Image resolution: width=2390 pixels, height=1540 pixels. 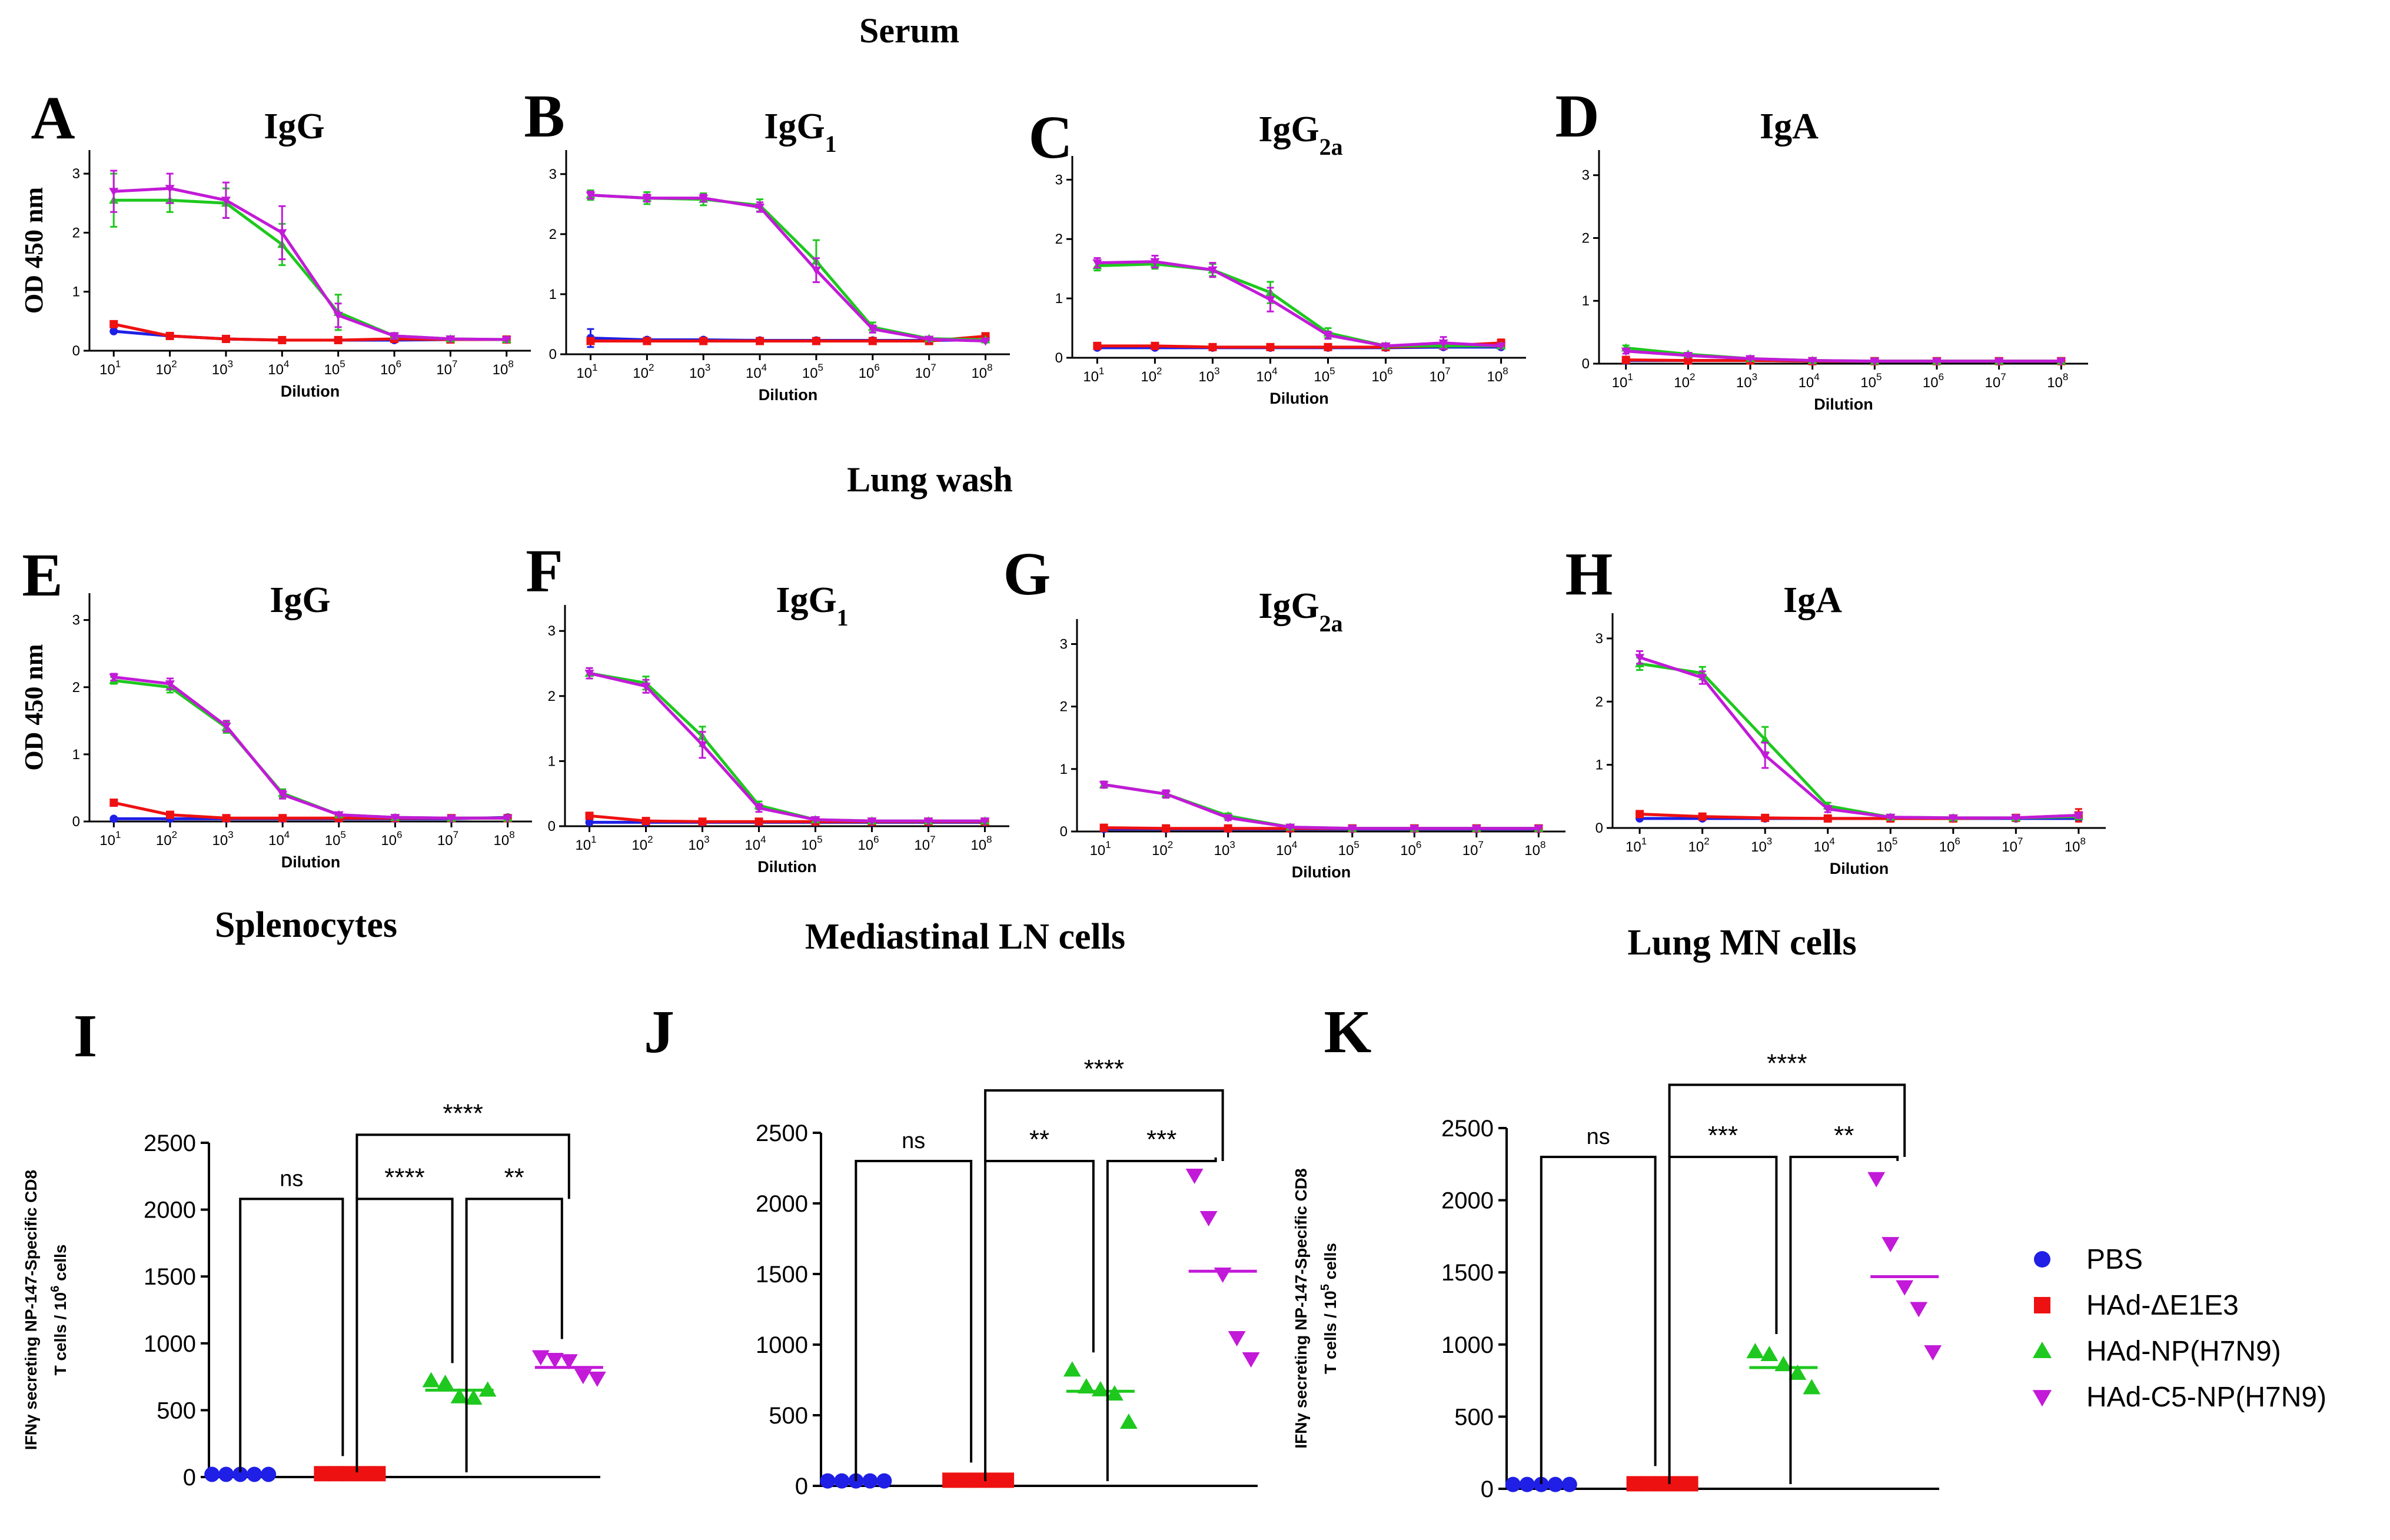 What do you see at coordinates (174, 364) in the screenshot?
I see `x-tick-exponent: 2` at bounding box center [174, 364].